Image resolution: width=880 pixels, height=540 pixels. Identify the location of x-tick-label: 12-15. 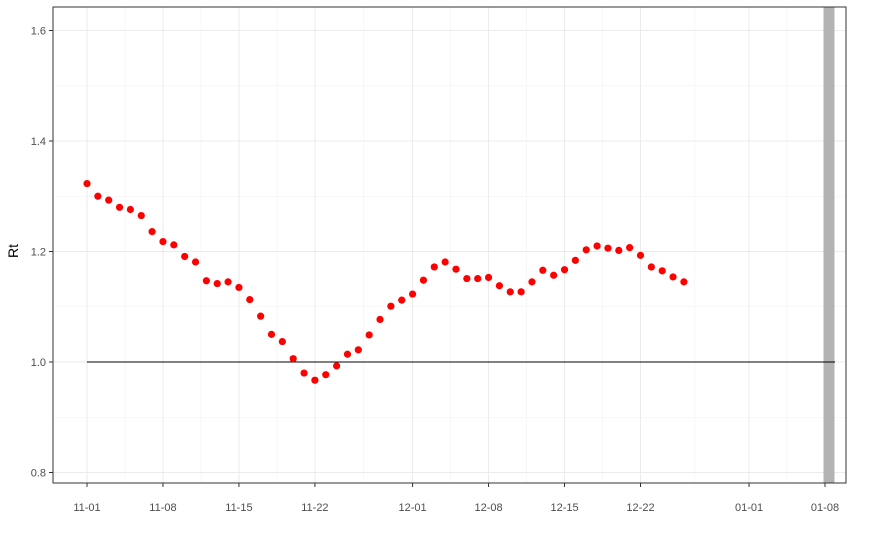
(564, 508).